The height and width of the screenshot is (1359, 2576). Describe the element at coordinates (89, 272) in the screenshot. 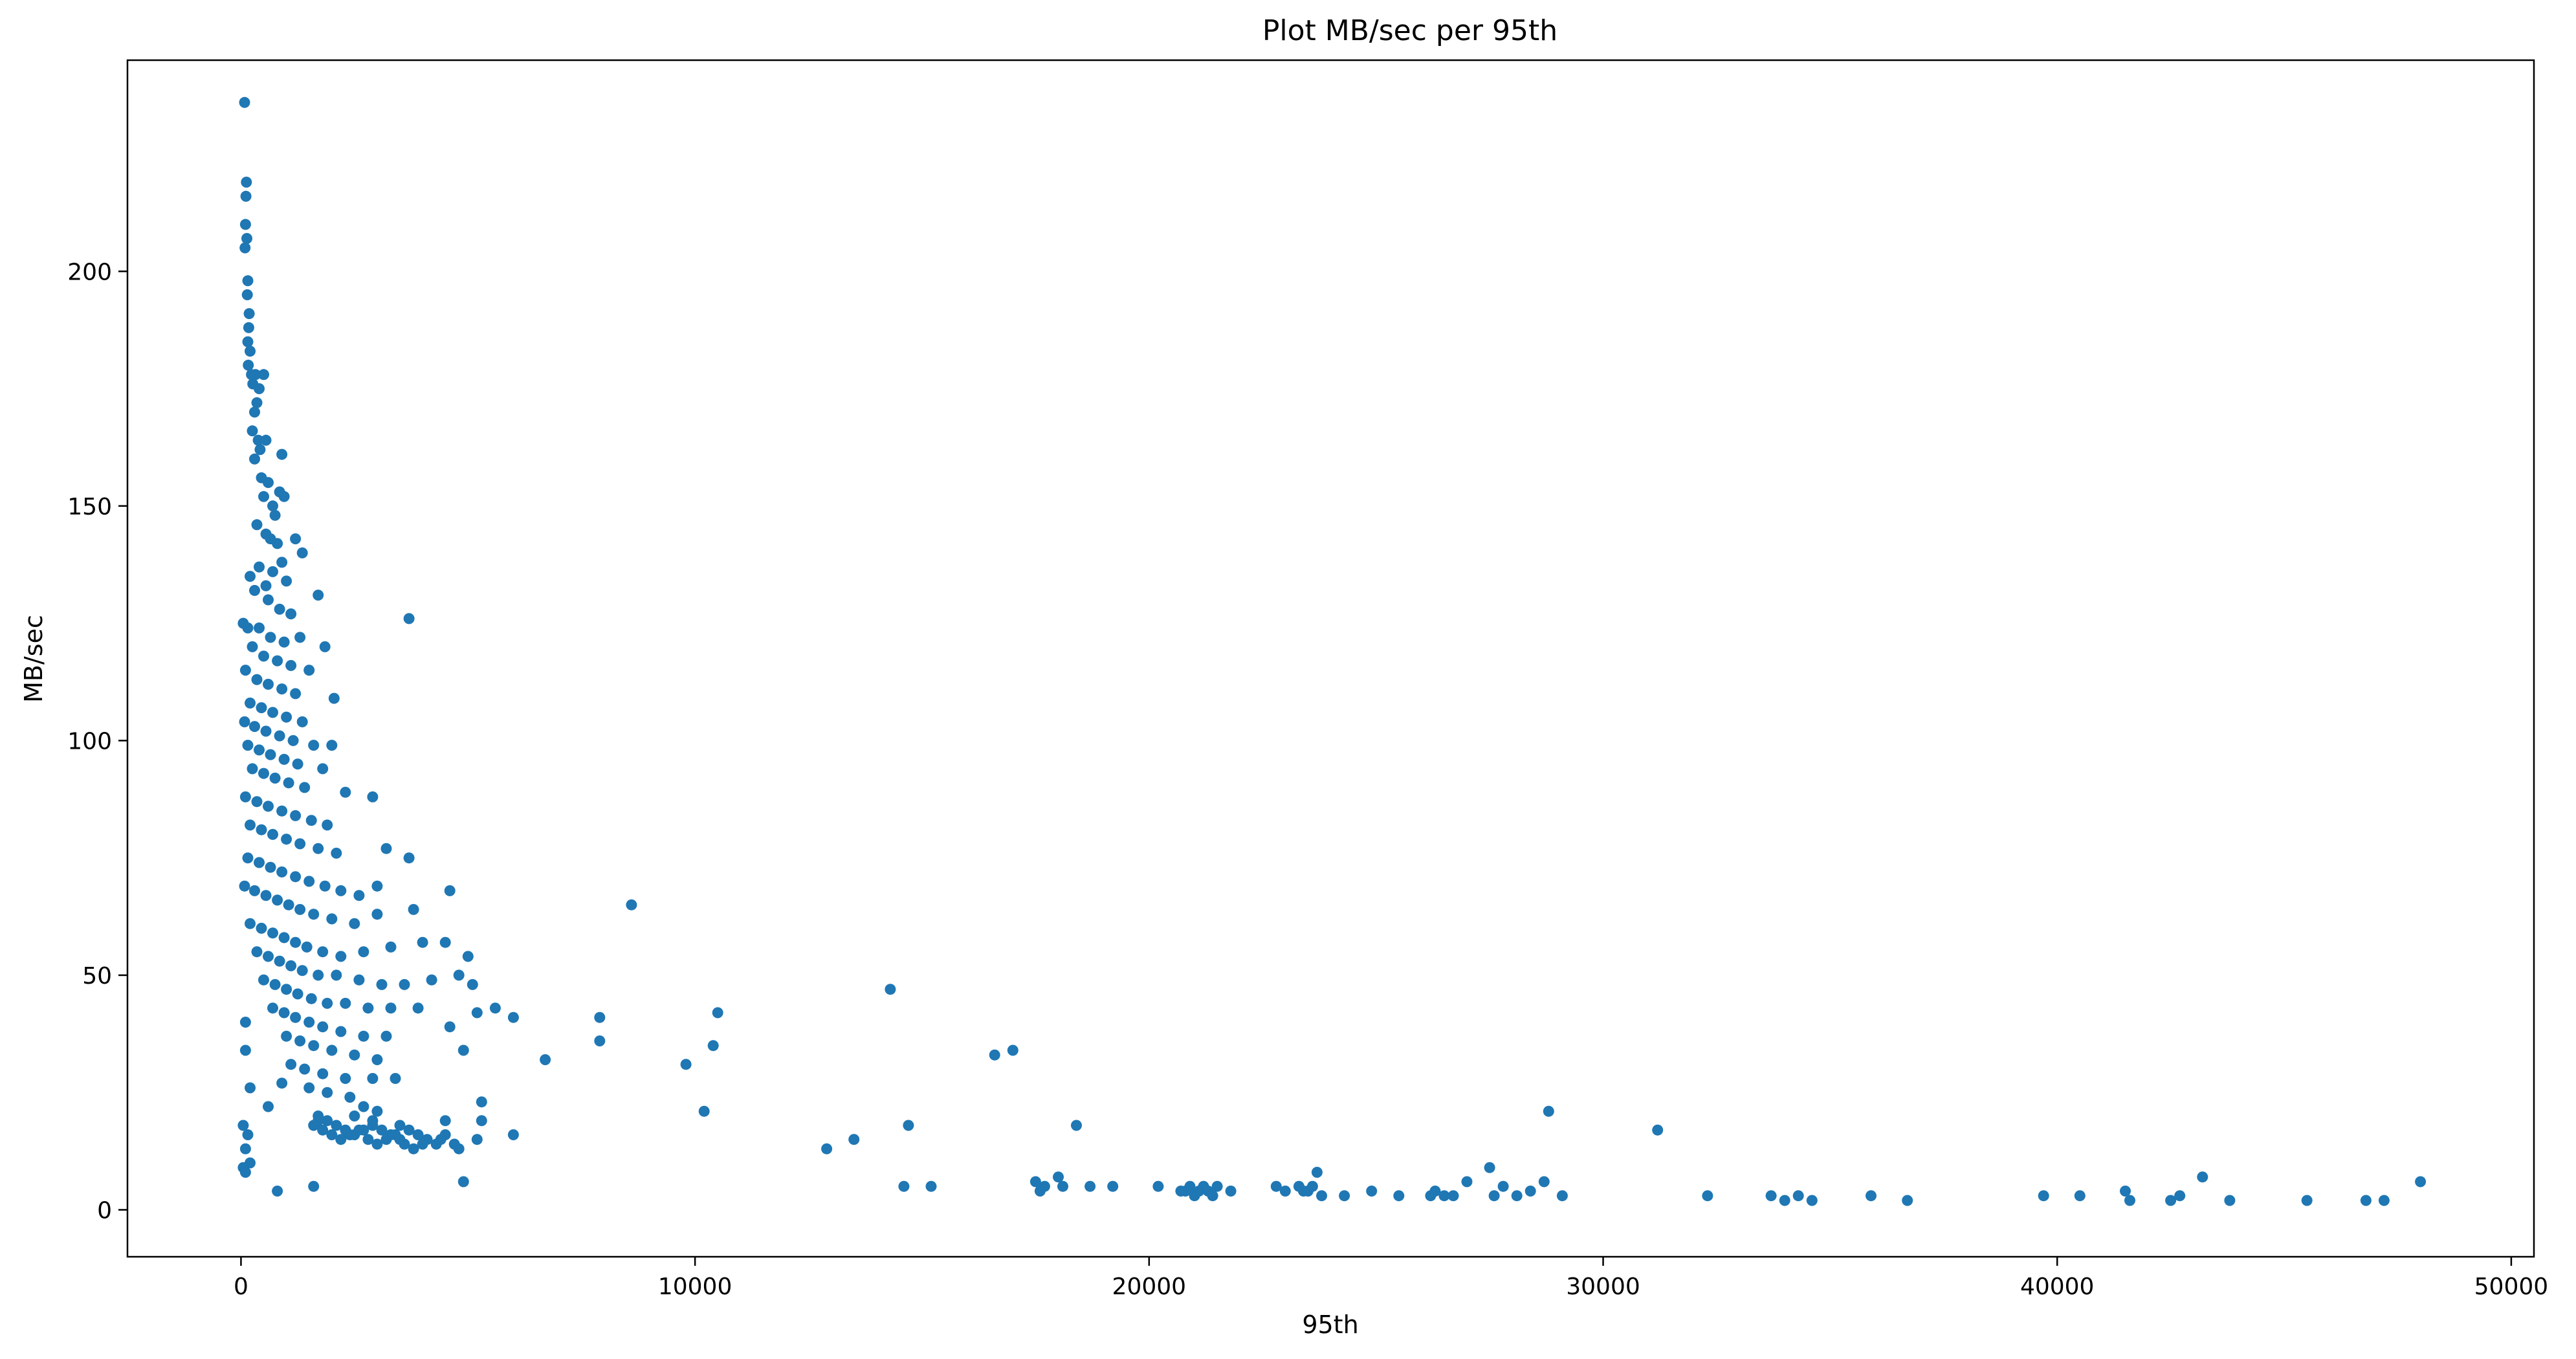

I see `y-tick-label: 200` at that location.